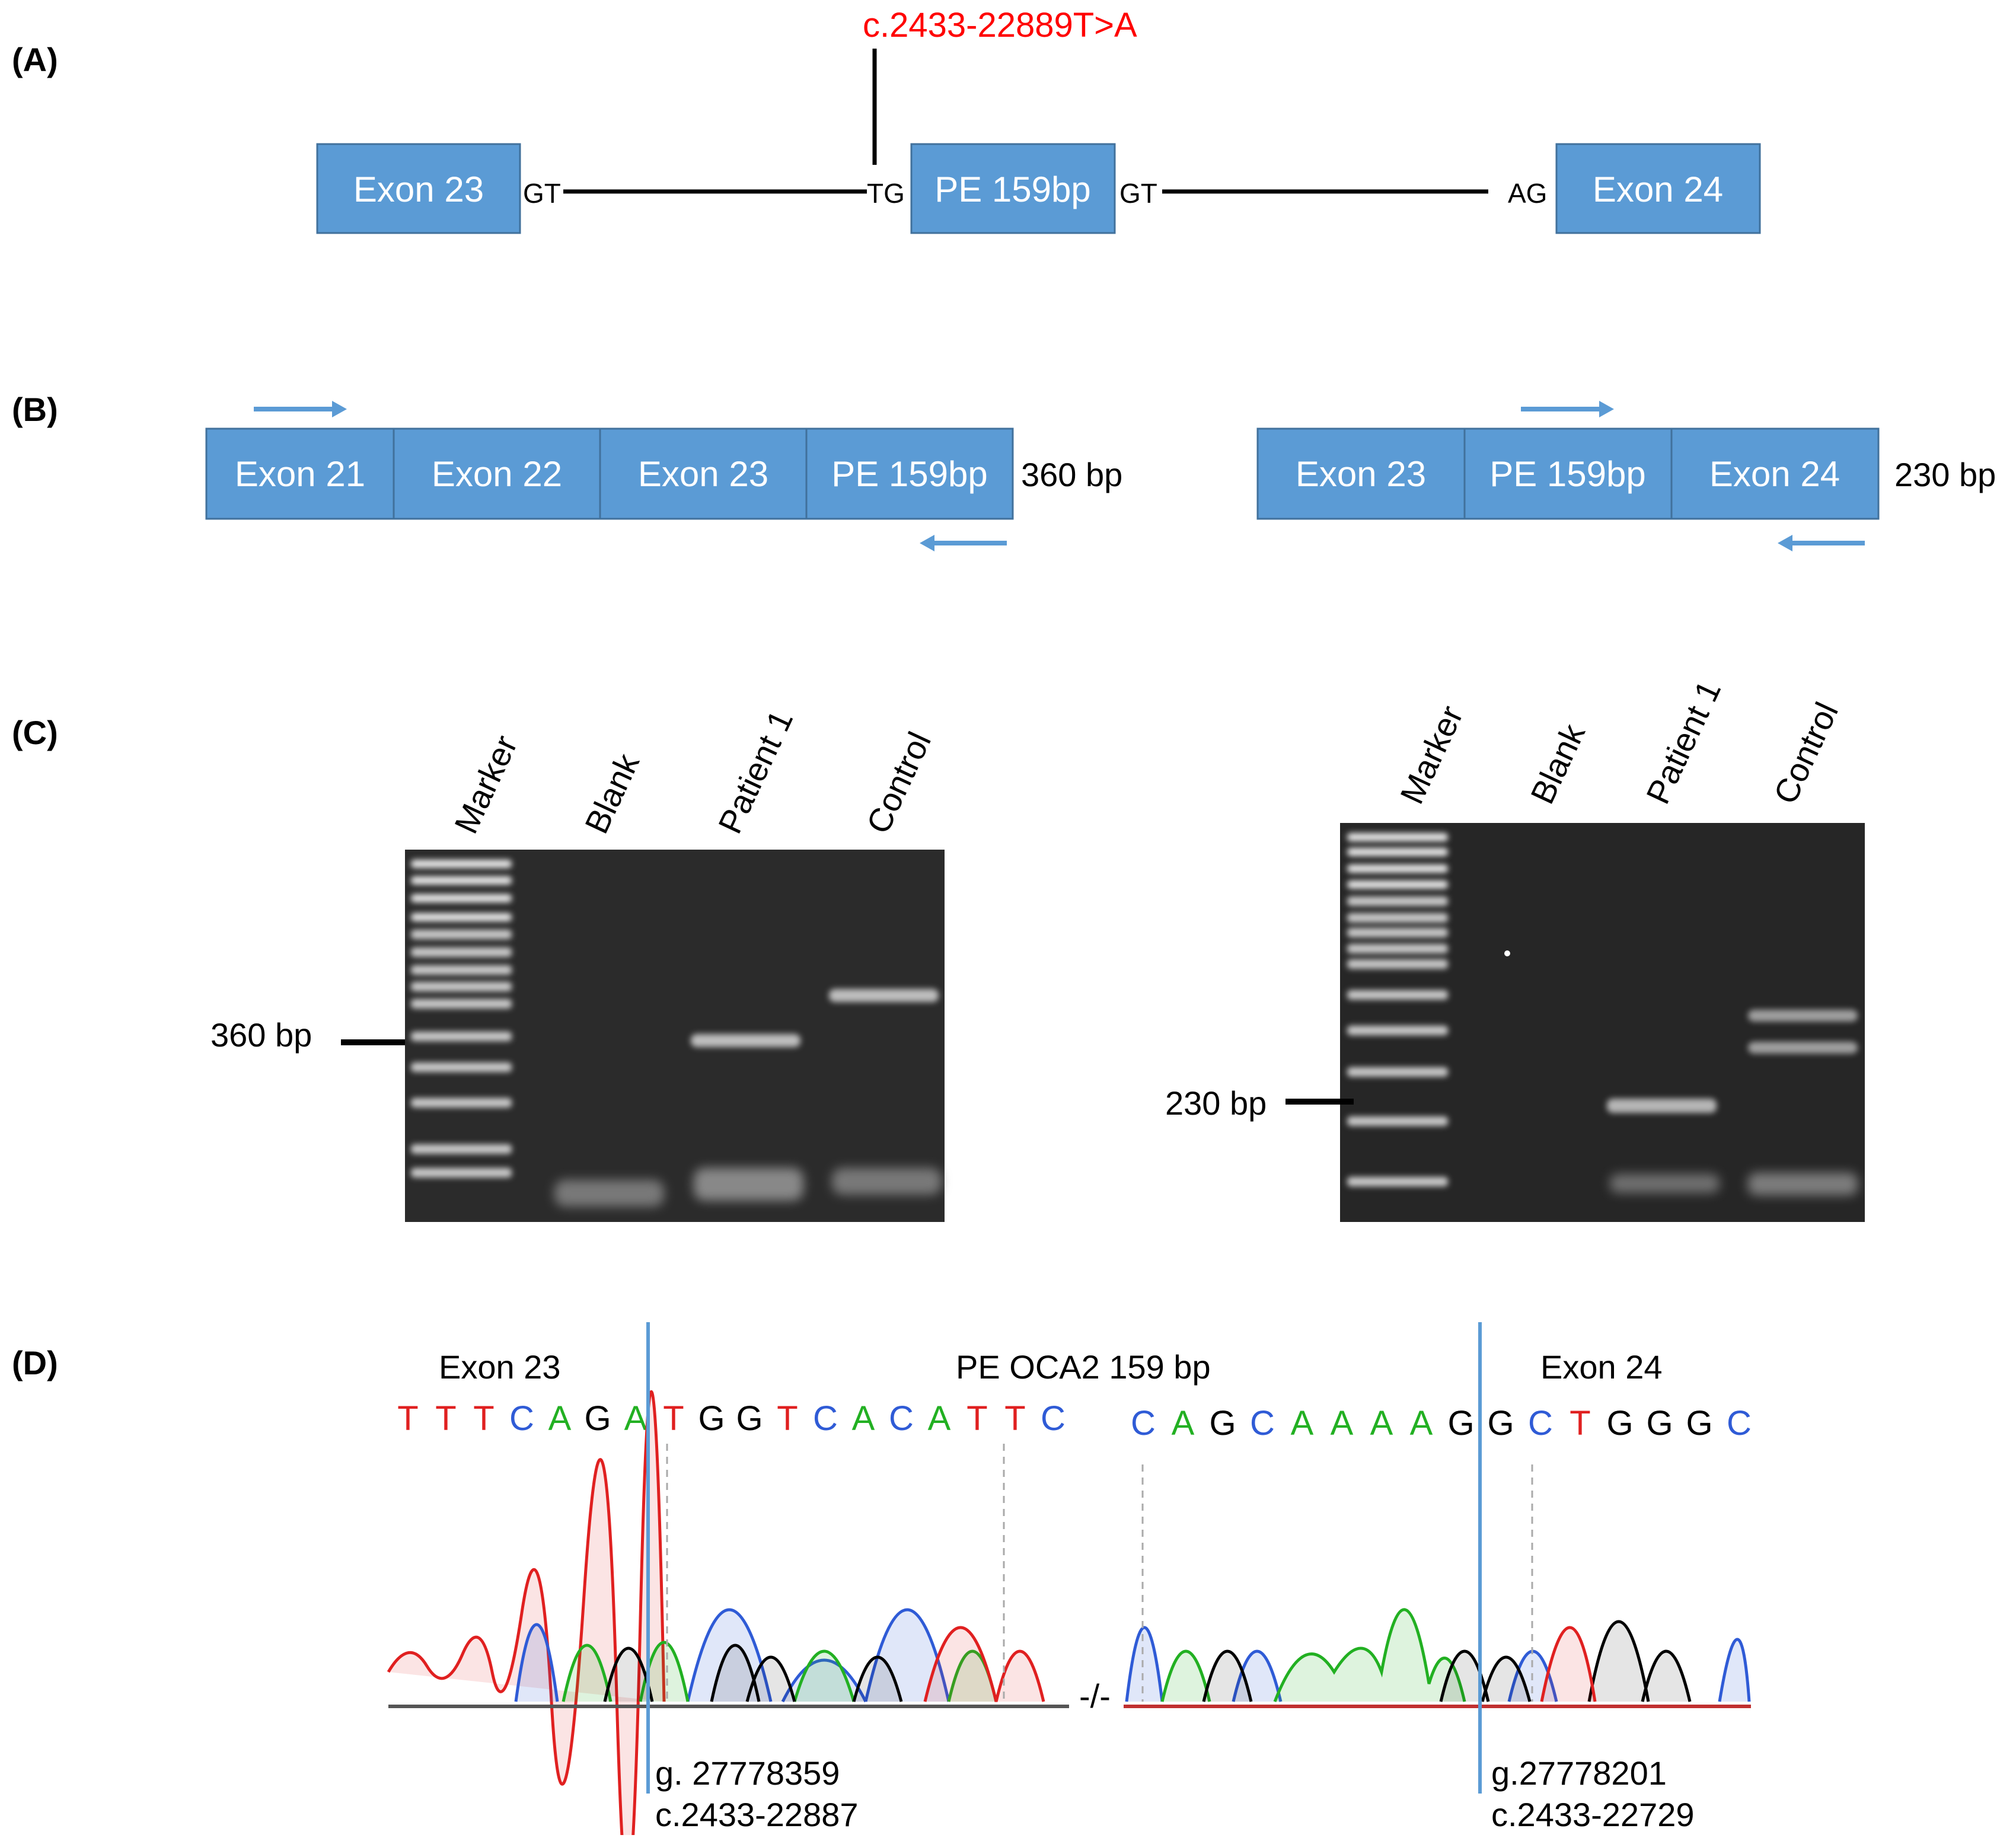  Describe the element at coordinates (261, 1035) in the screenshot. I see `gel-left-size-marker: 360 bp` at that location.